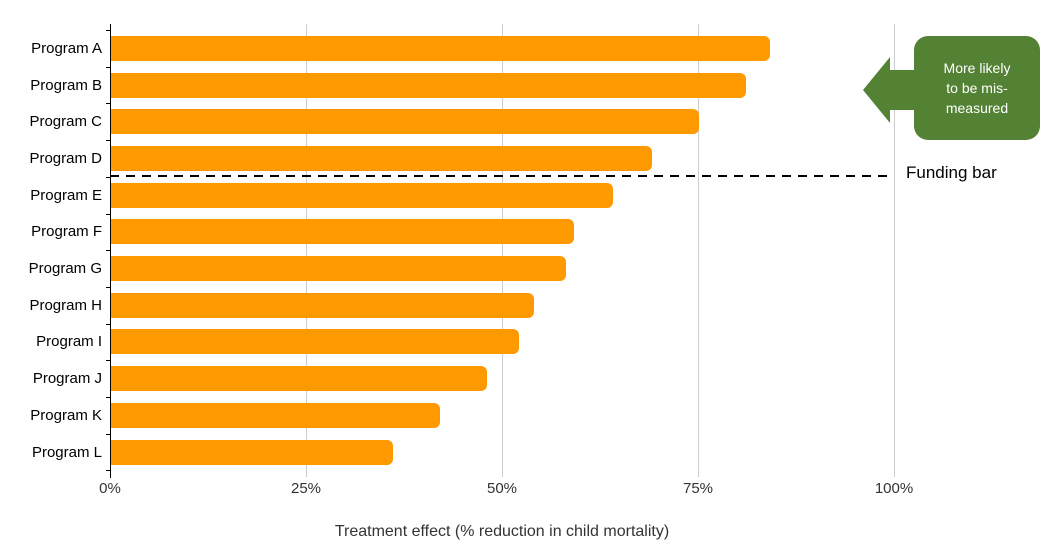  I want to click on category-label-program-g: Program G, so click(65, 269).